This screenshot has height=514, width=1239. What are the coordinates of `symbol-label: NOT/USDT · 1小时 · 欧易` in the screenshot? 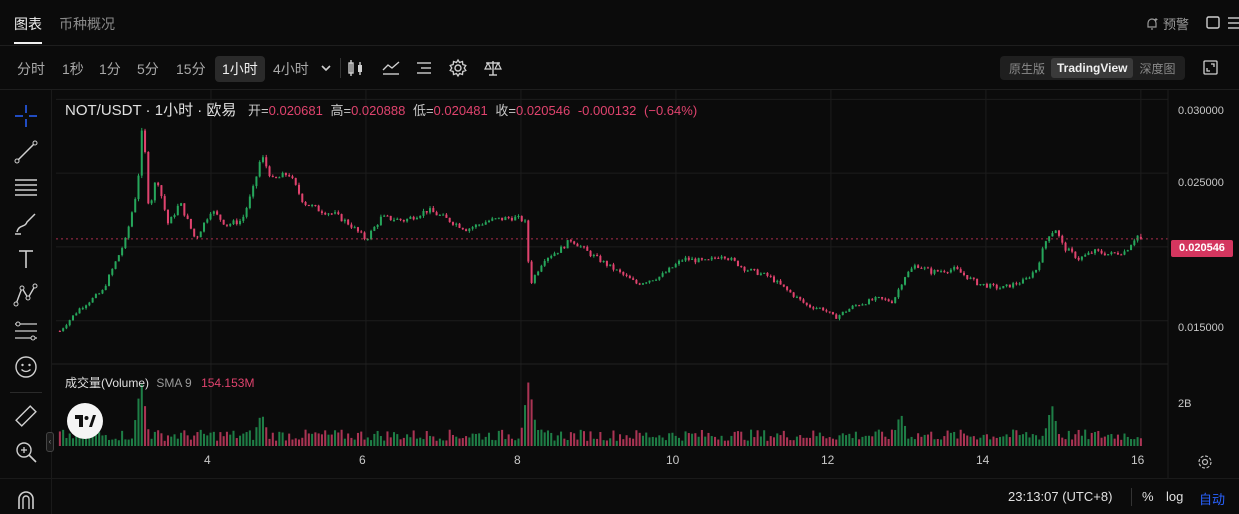 It's located at (151, 110).